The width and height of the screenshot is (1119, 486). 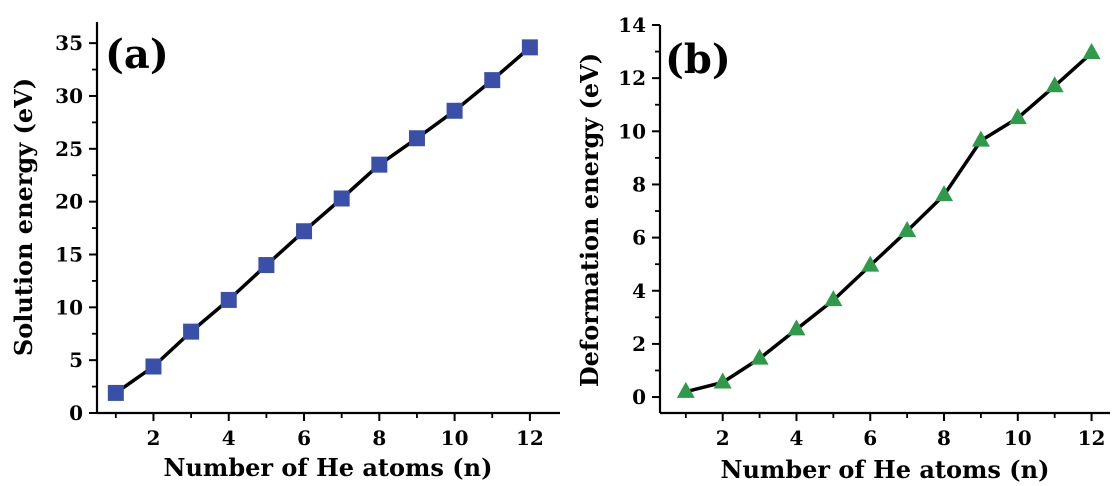 I want to click on panel-label: (a), so click(x=137, y=54).